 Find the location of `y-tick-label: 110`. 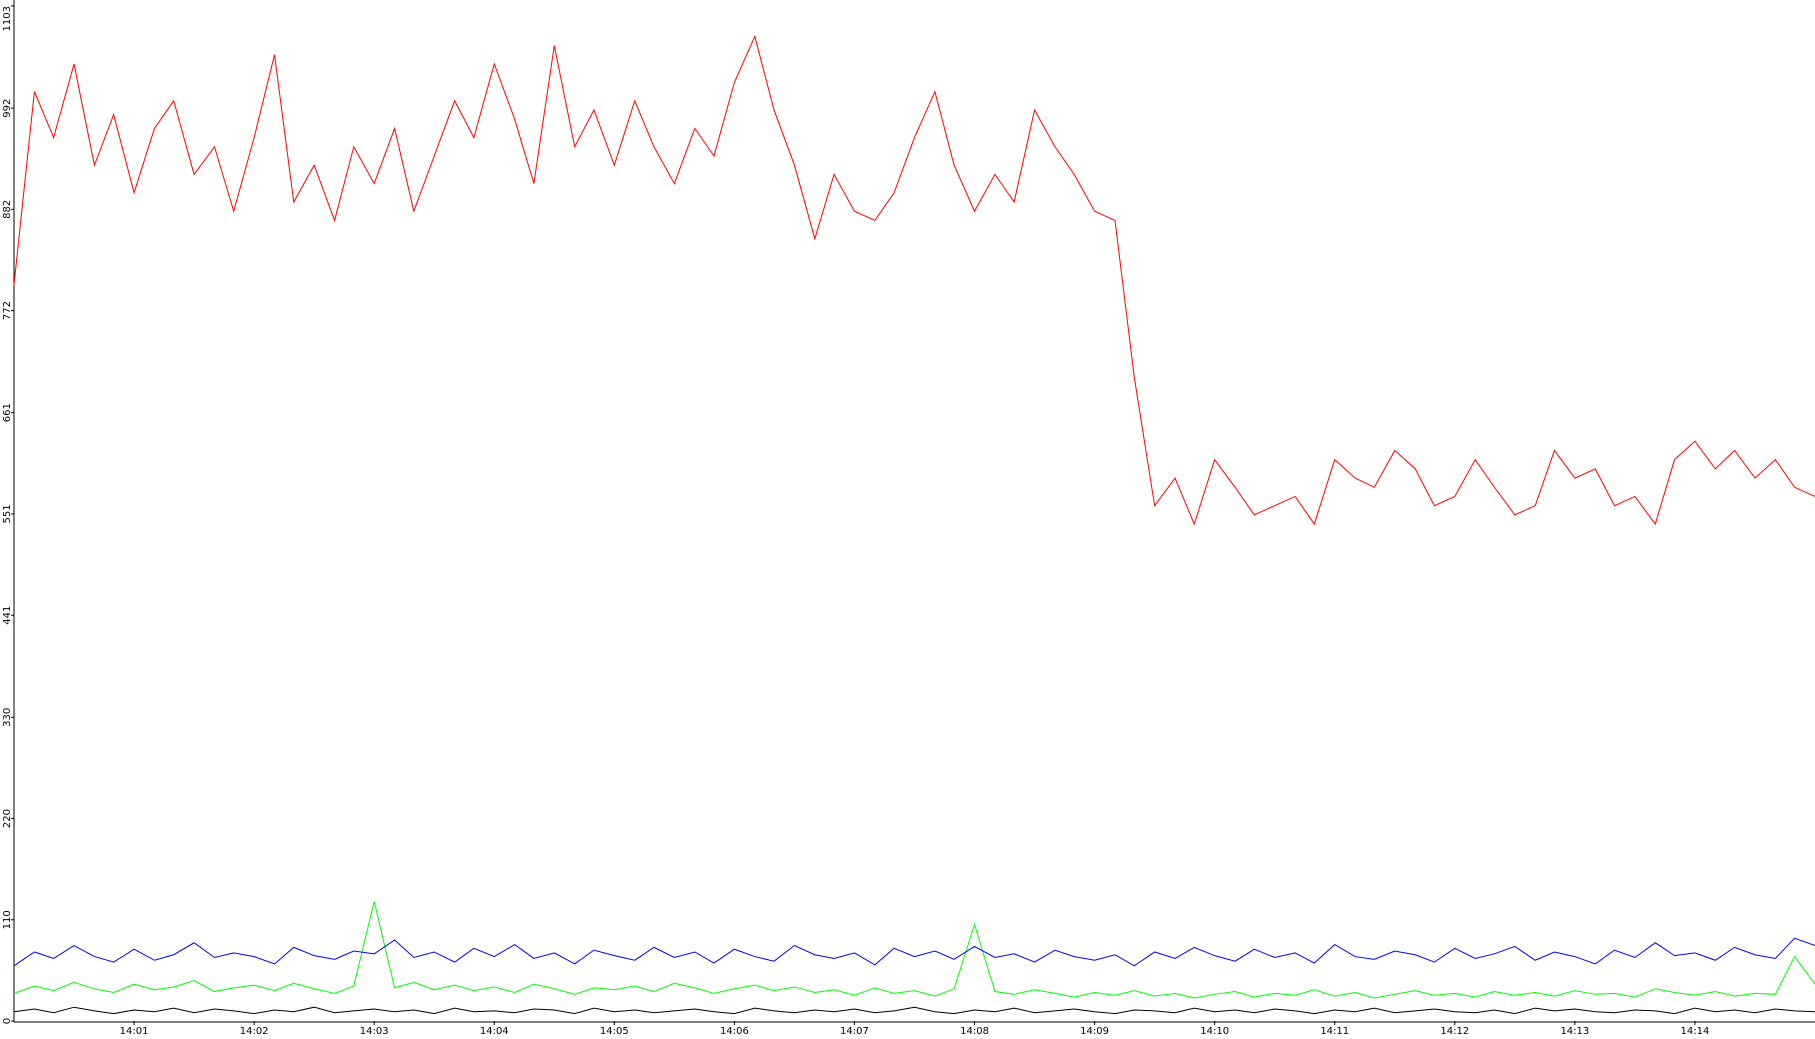

y-tick-label: 110 is located at coordinates (7, 919).